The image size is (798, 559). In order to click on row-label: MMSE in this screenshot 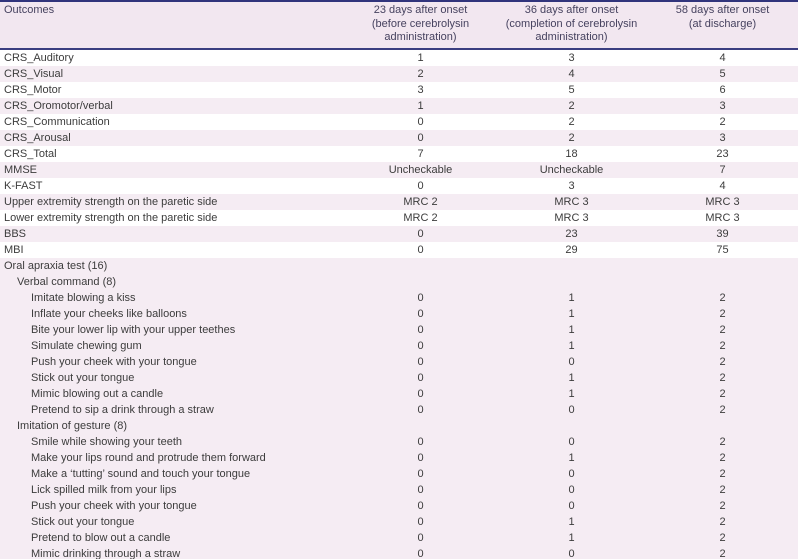, I will do `click(172, 169)`.